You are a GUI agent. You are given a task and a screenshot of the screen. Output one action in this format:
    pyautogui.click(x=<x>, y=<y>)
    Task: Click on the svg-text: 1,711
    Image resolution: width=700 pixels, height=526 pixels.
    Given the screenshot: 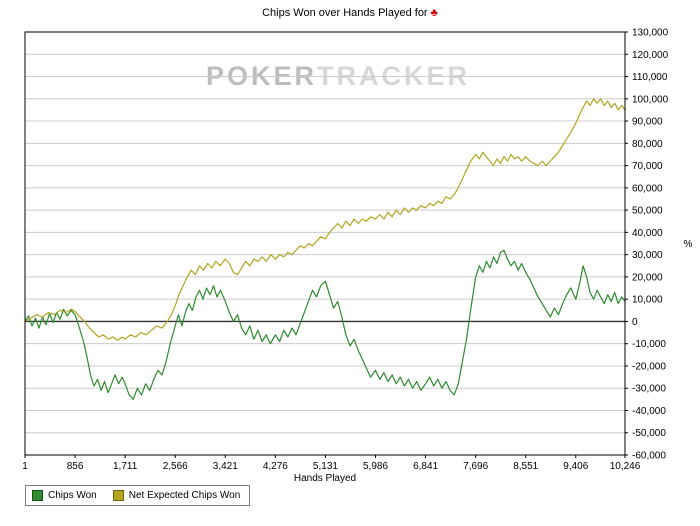 What is the action you would take?
    pyautogui.click(x=125, y=466)
    